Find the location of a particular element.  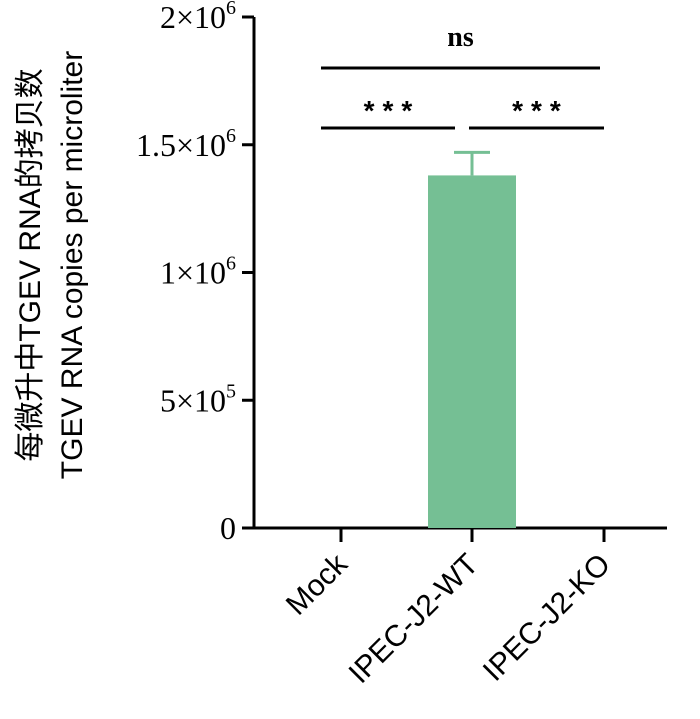

y-tick-label-2: 1×10⁶ is located at coordinates (198, 272).